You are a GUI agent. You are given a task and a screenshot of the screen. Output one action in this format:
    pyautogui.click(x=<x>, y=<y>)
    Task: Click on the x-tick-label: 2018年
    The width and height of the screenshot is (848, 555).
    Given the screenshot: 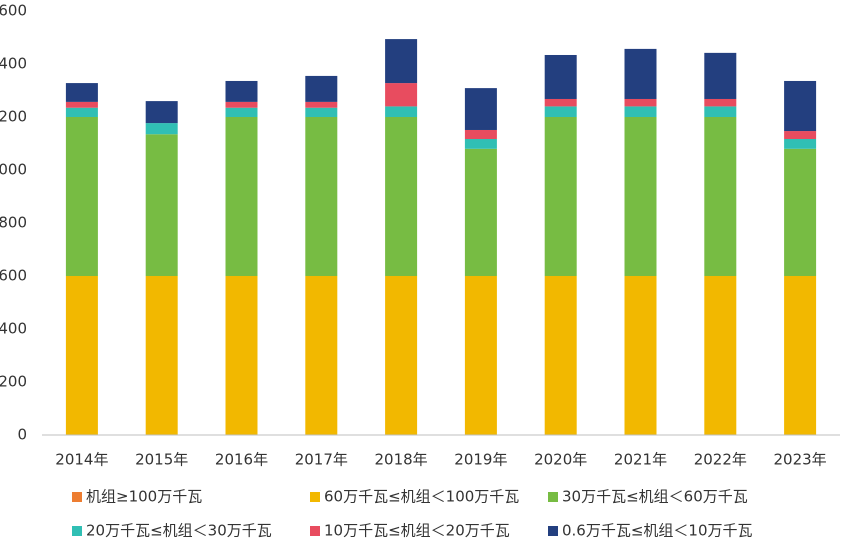 What is the action you would take?
    pyautogui.click(x=401, y=460)
    